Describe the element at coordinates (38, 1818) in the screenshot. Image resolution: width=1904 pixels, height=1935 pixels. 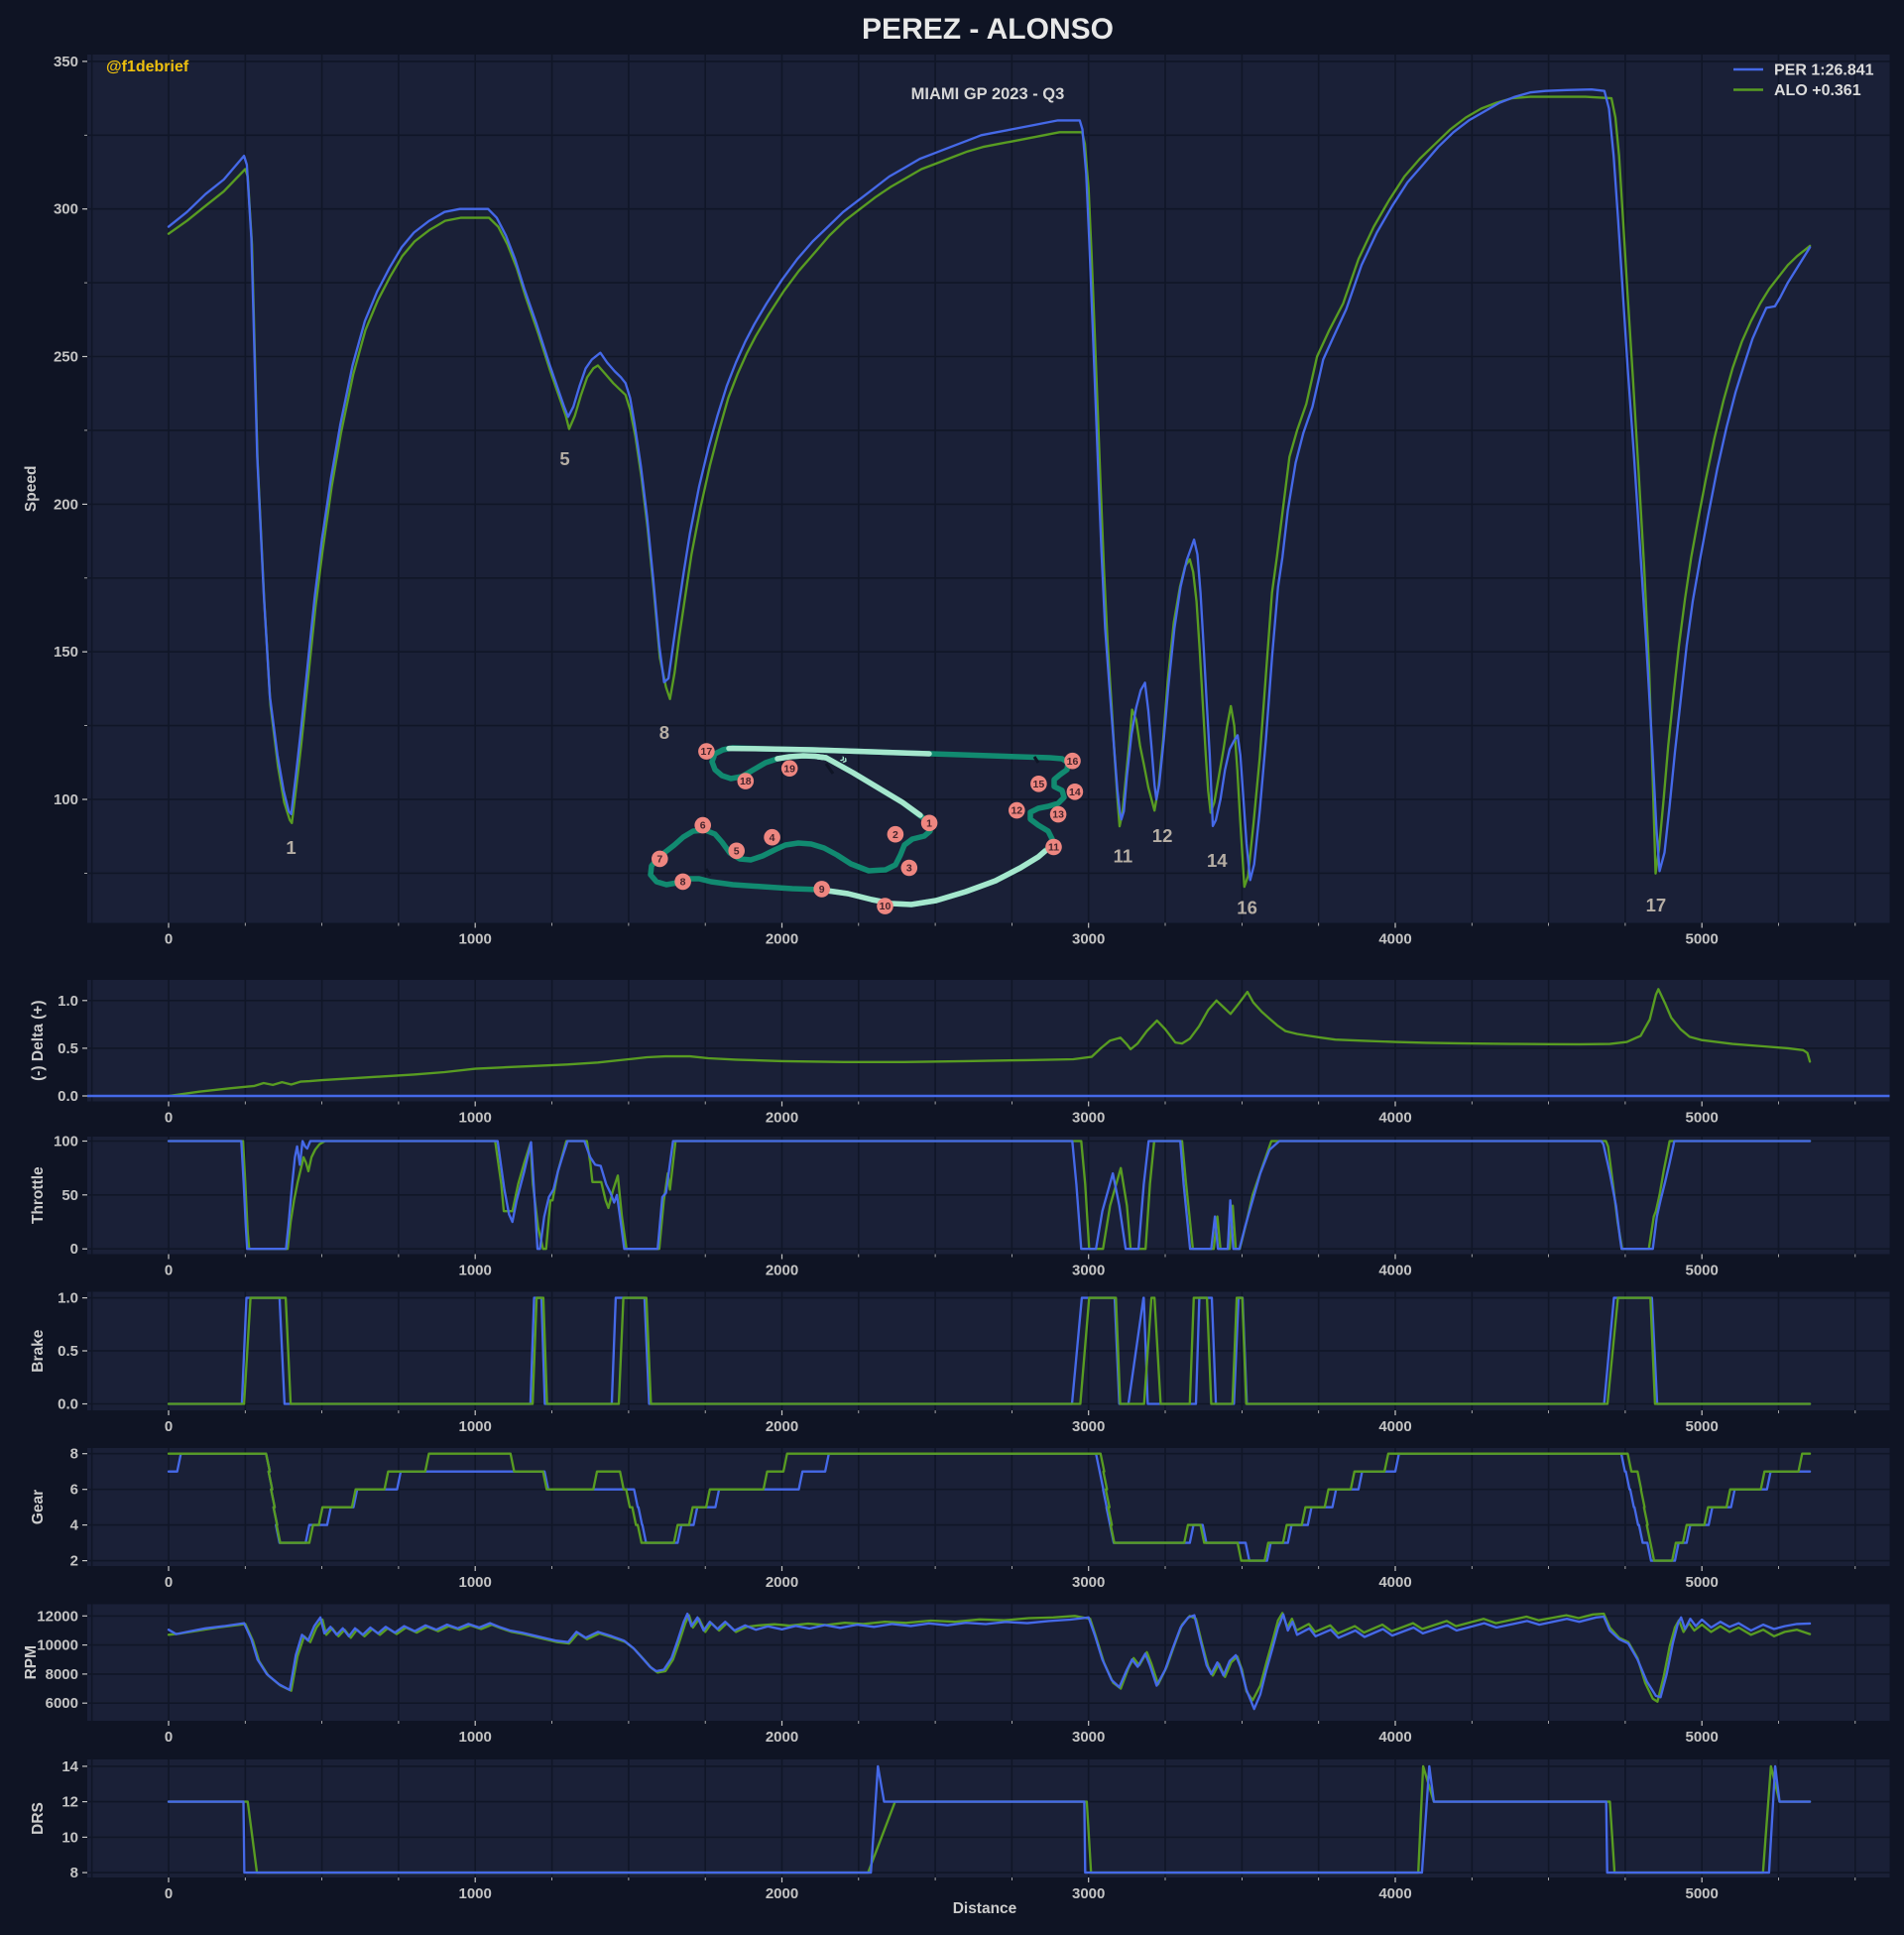
I see `svg-text: DRS` at that location.